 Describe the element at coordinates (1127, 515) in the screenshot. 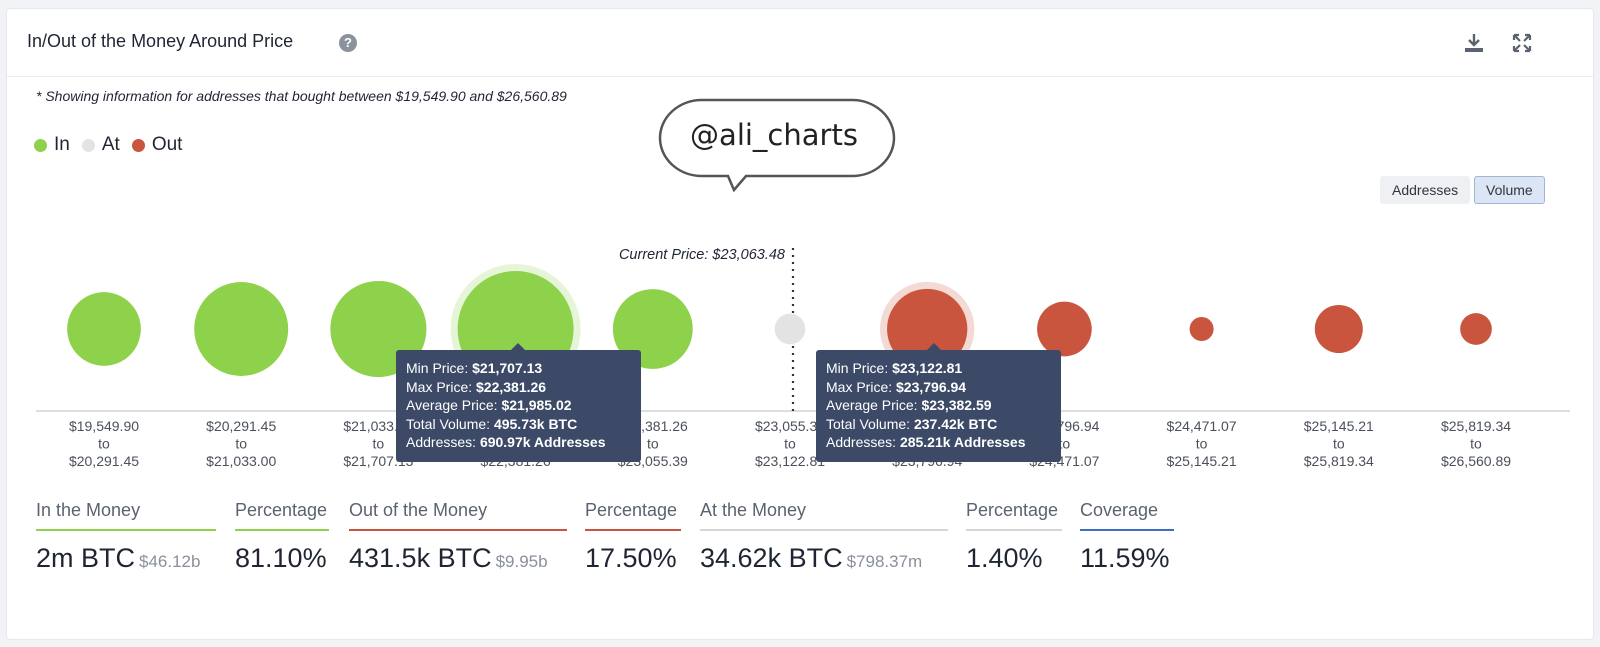

I see `stat-label: Coverage` at that location.